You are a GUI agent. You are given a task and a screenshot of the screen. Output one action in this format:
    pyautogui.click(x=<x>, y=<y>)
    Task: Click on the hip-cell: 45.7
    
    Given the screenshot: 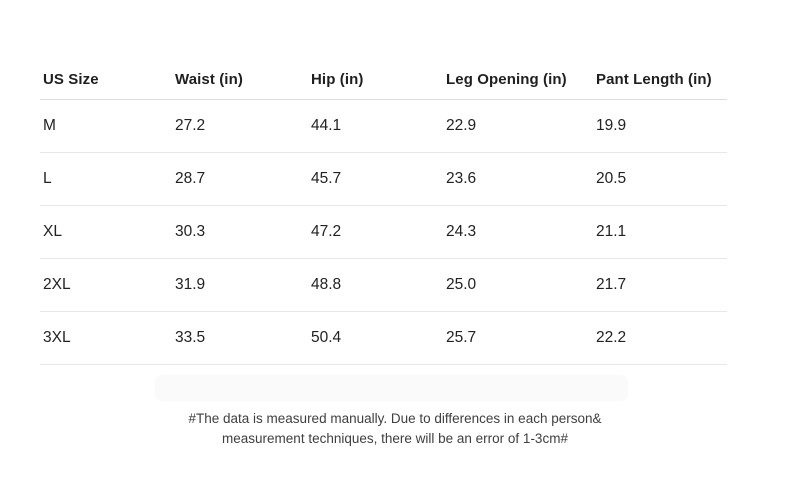 What is the action you would take?
    pyautogui.click(x=326, y=178)
    